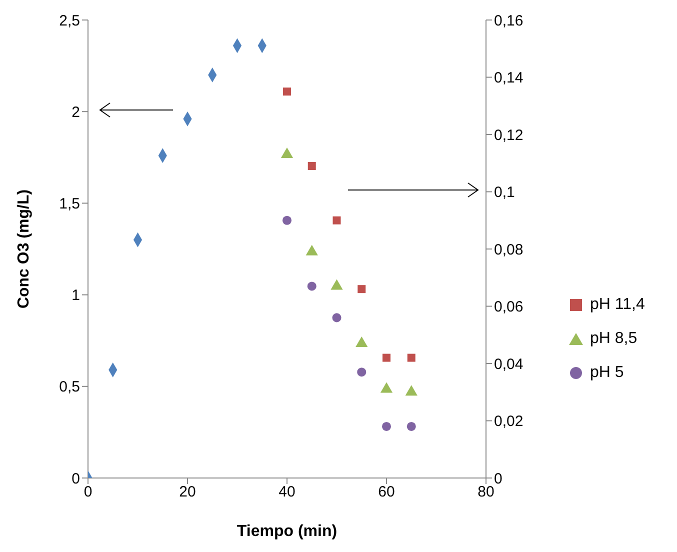 This screenshot has height=552, width=677. I want to click on y-tick-label: 0, so click(76, 479).